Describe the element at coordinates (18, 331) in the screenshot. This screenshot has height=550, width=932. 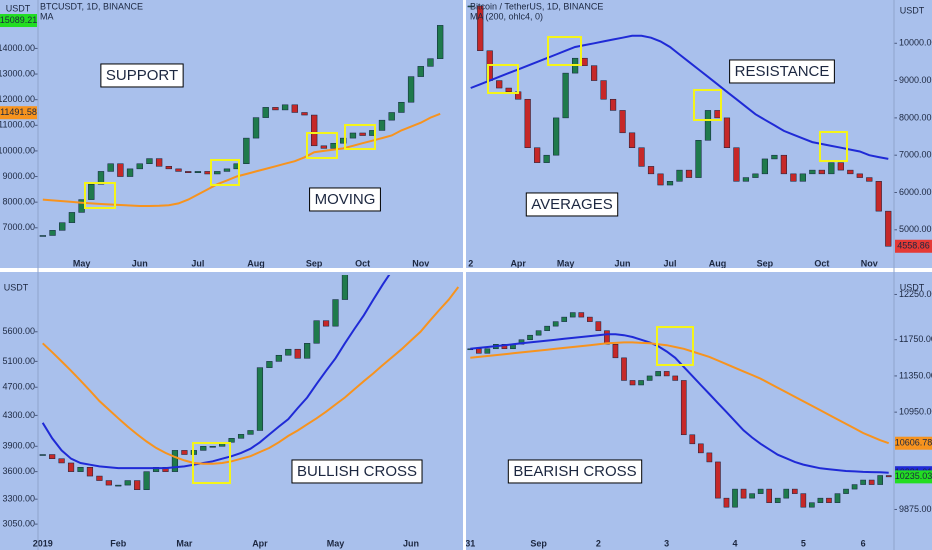
I see `y-tick-label: 5600.00` at that location.